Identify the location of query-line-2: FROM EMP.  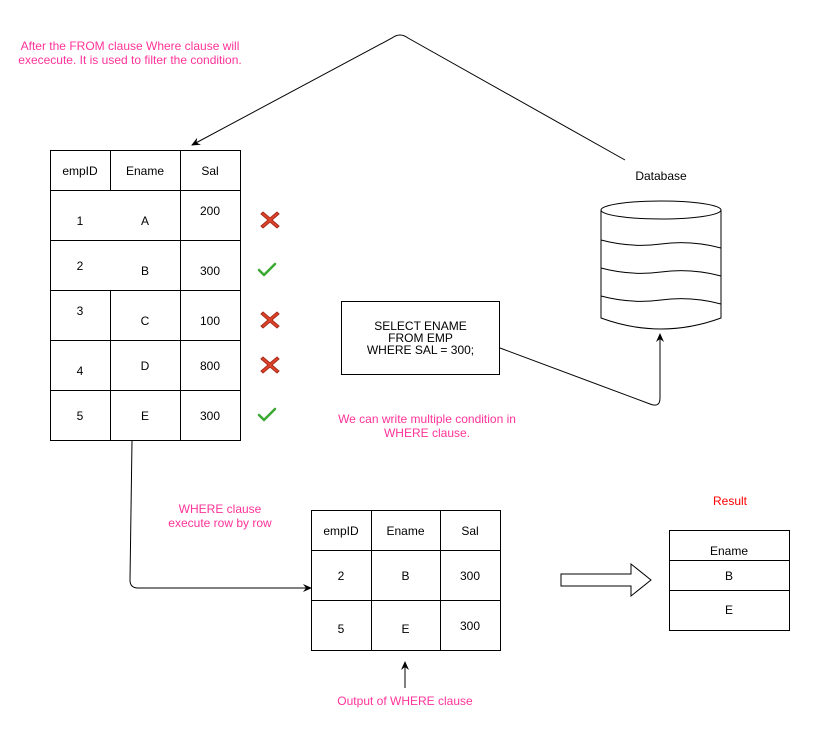
(420, 338).